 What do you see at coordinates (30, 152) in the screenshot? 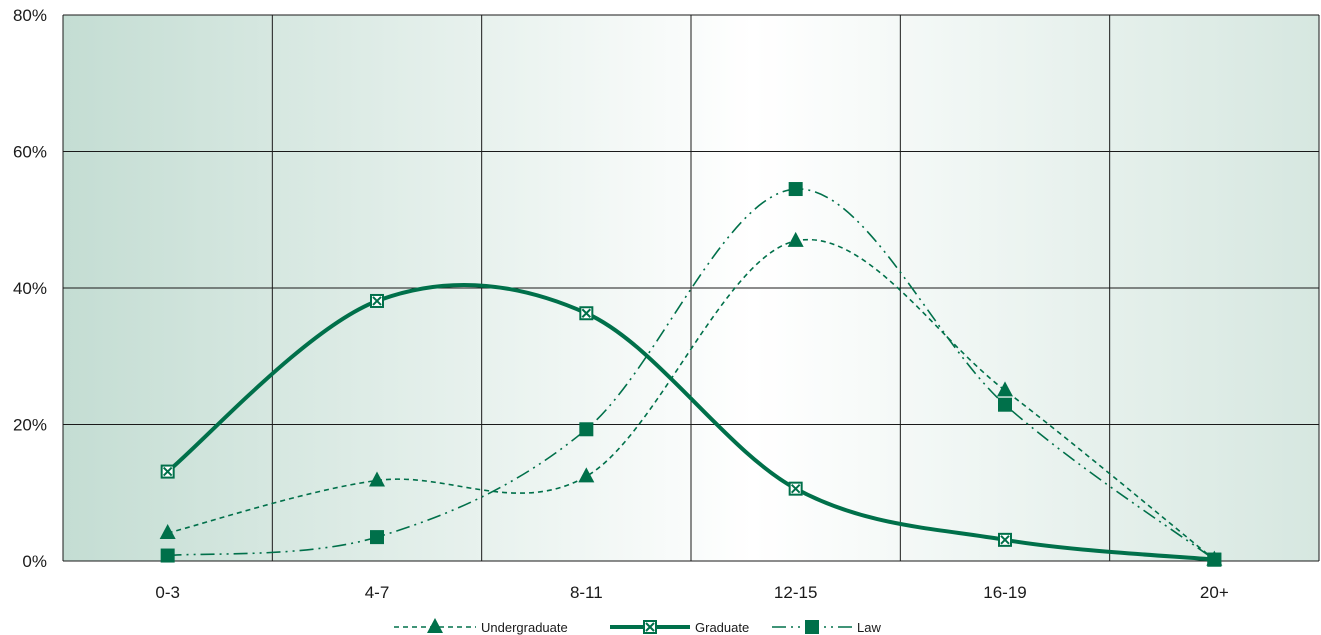
I see `y-tick-label: 60%` at bounding box center [30, 152].